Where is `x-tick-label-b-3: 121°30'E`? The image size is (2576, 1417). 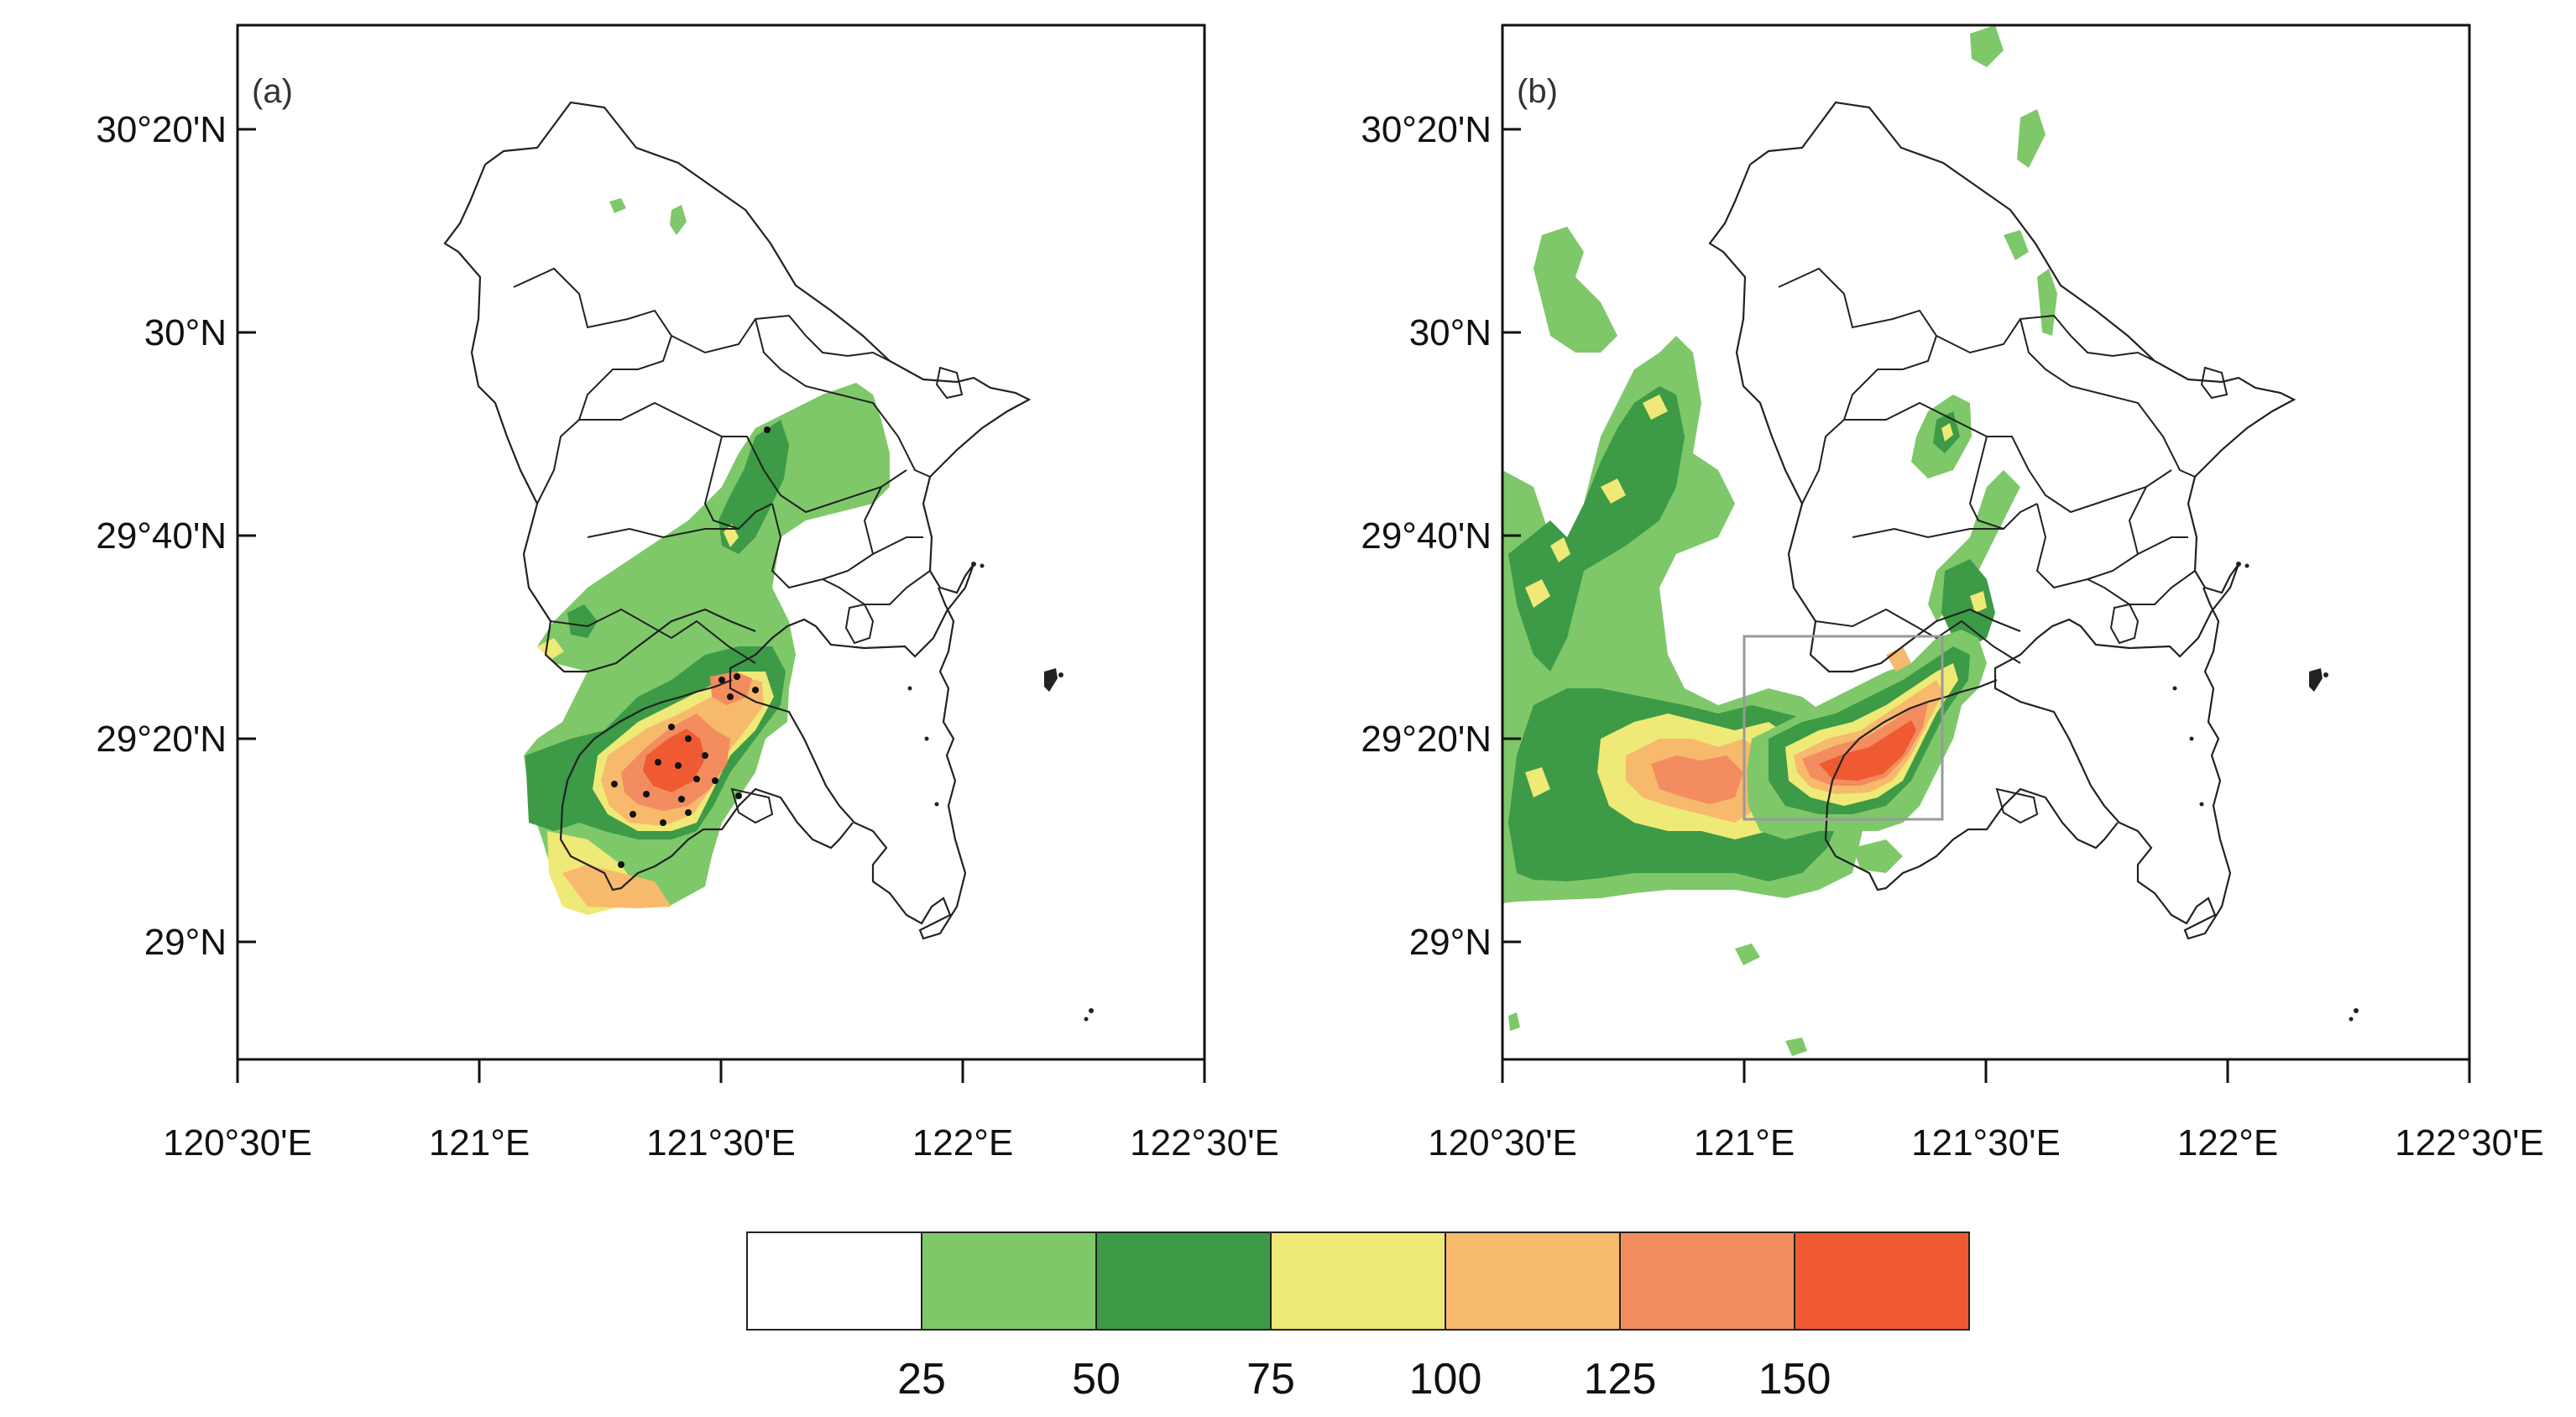 x-tick-label-b-3: 121°30'E is located at coordinates (1986, 1142).